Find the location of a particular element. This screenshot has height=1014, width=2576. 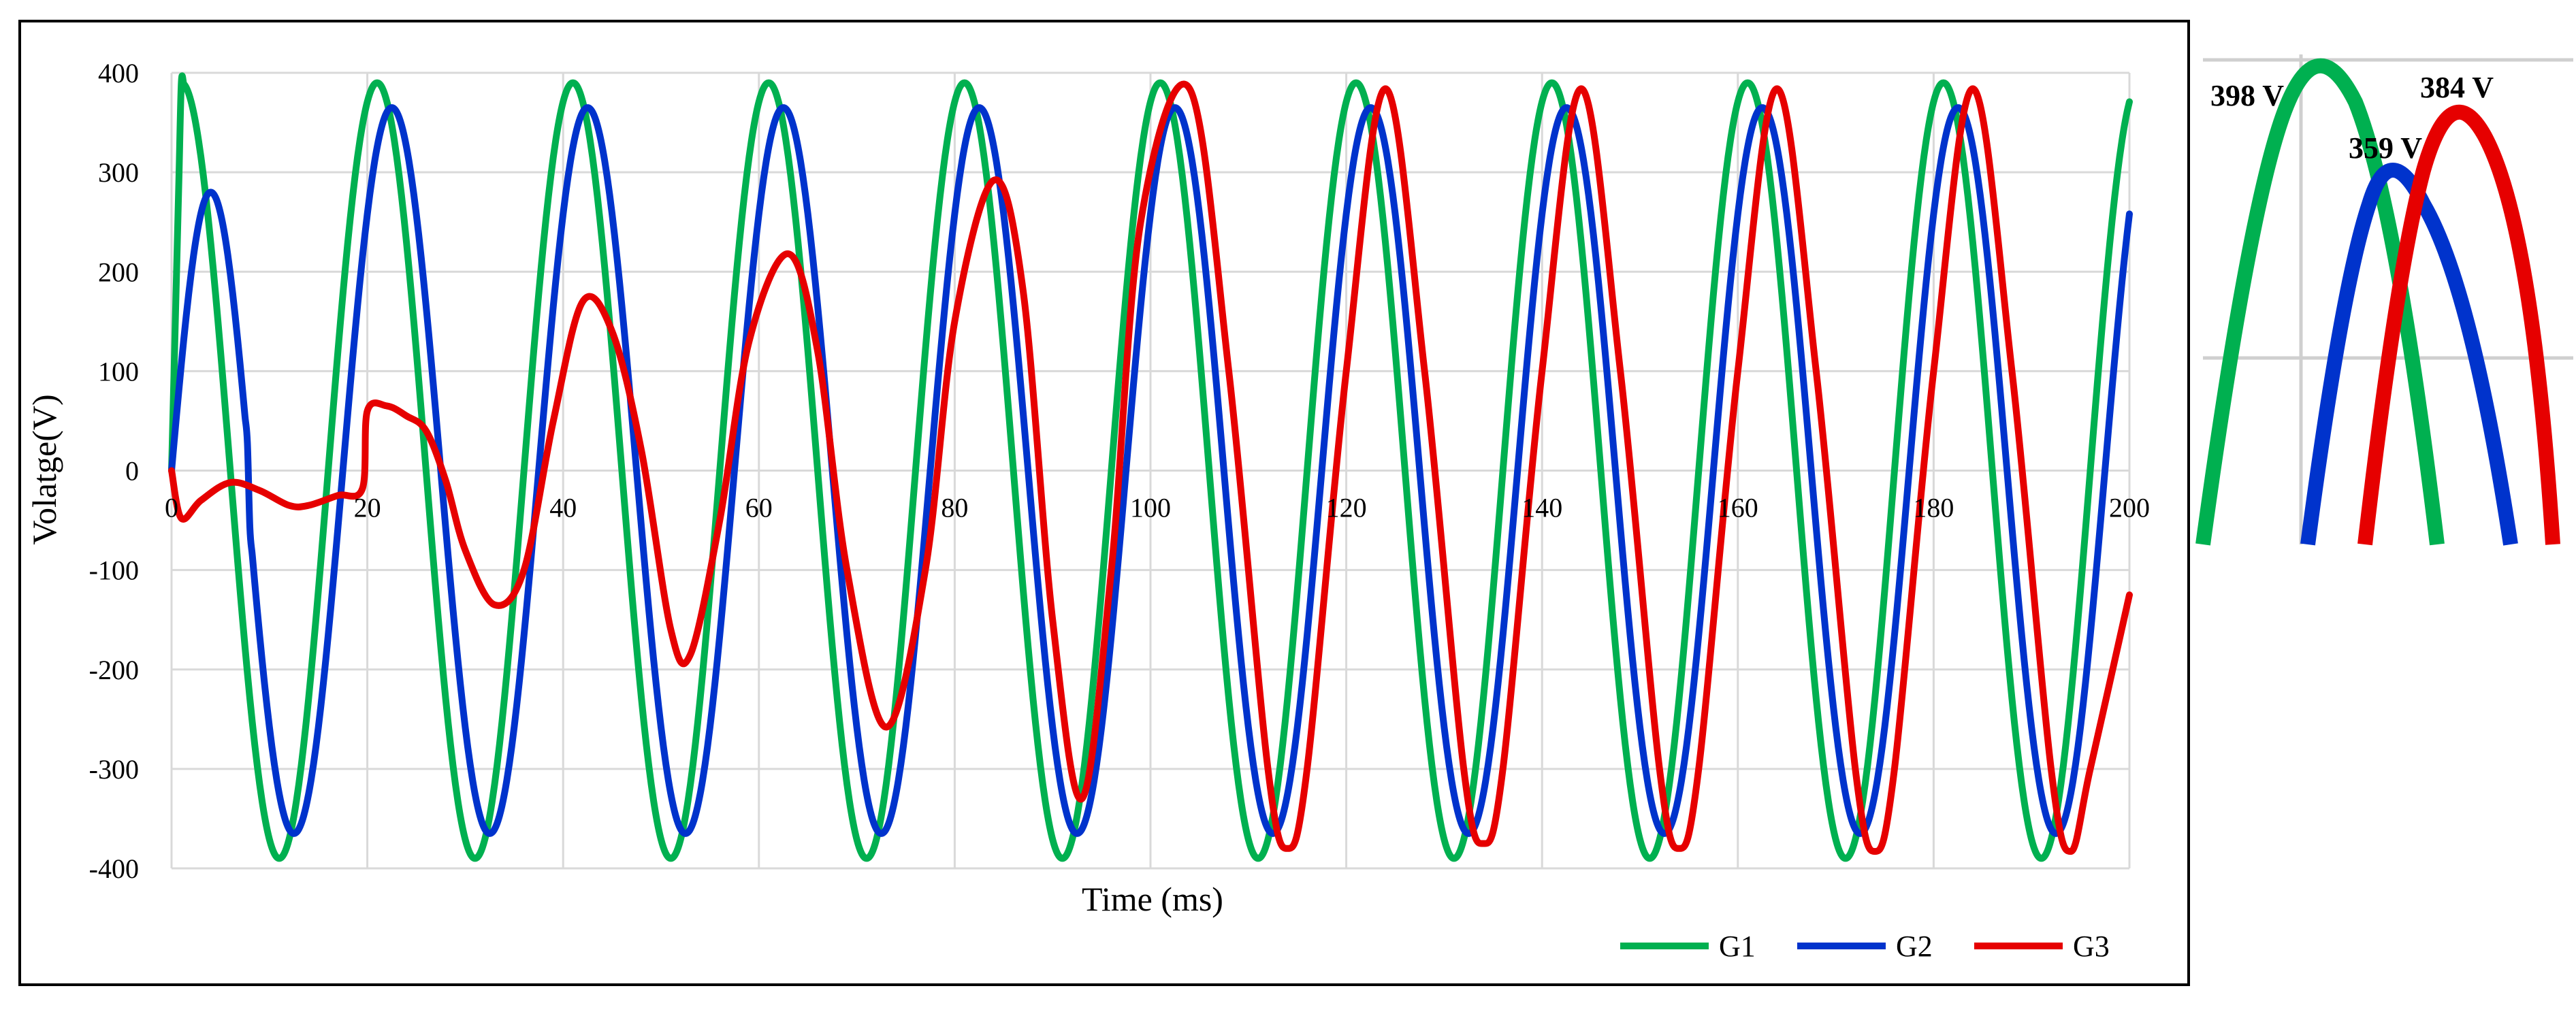

inset-curve-g2 is located at coordinates (2409, 354).